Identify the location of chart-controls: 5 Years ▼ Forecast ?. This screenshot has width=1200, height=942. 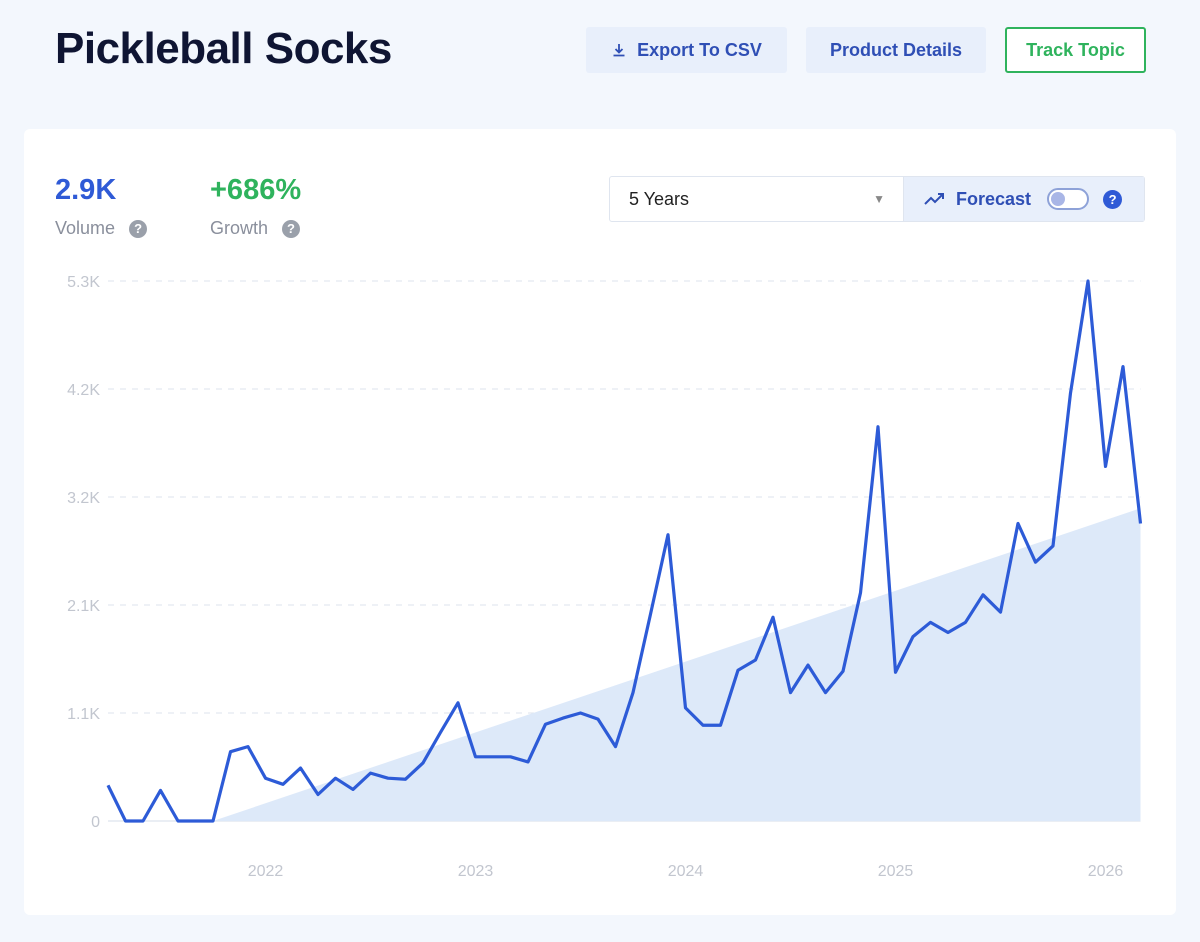
(877, 199).